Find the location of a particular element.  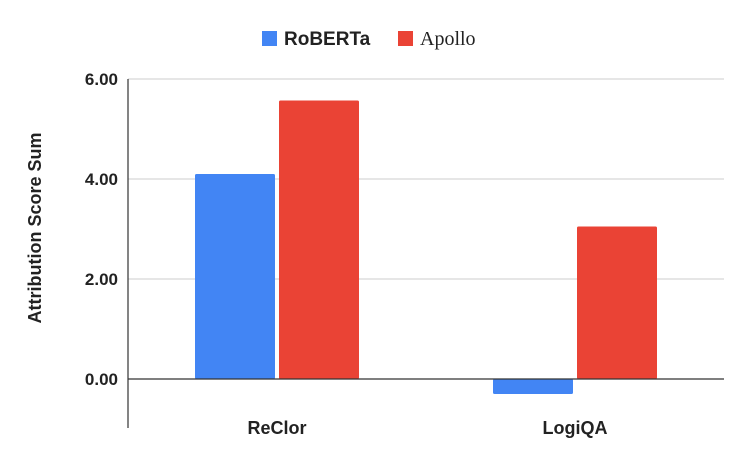

x-category-label: ReClor is located at coordinates (276, 428).